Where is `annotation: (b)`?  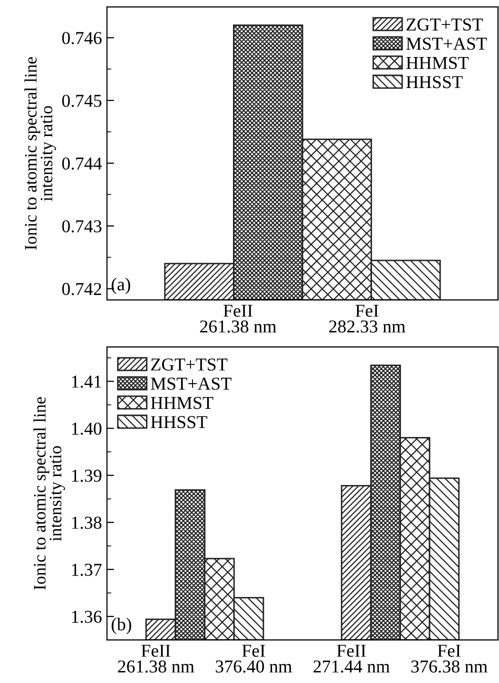
annotation: (b) is located at coordinates (122, 626).